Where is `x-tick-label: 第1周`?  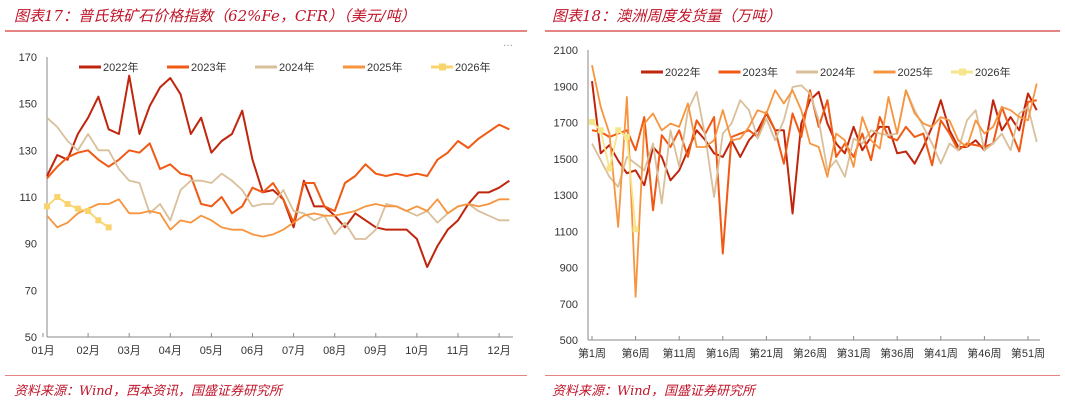 x-tick-label: 第1周 is located at coordinates (592, 353).